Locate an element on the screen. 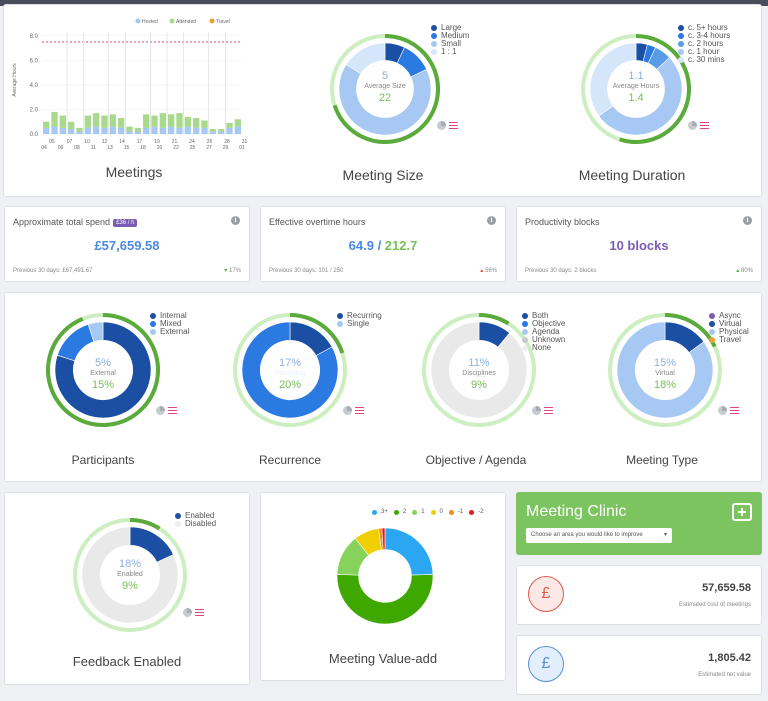  meeting-type-center: 15% Virtual 18% is located at coordinates (665, 374).